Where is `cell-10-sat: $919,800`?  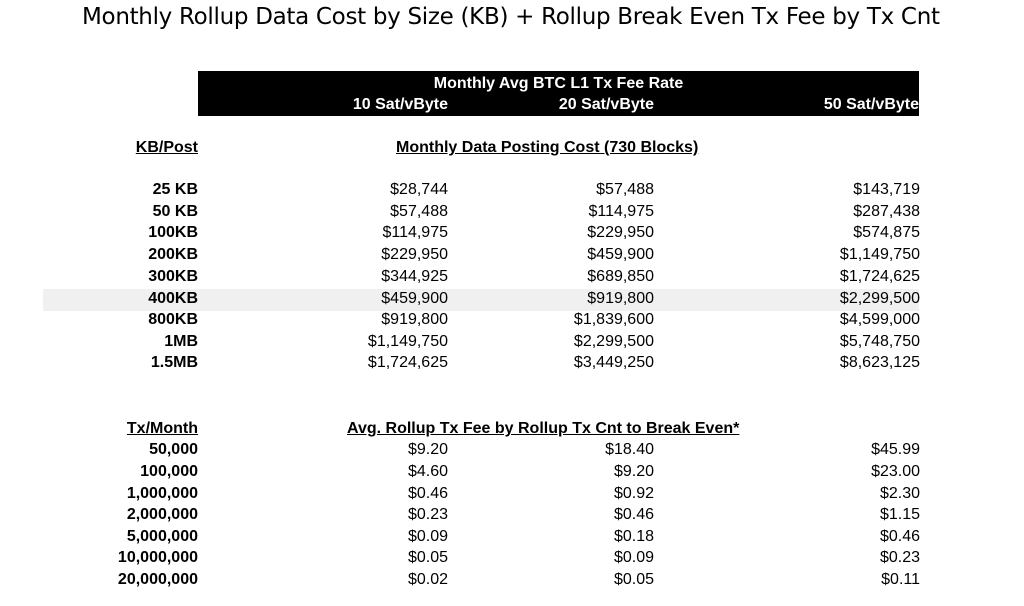
cell-10-sat: $919,800 is located at coordinates (414, 319).